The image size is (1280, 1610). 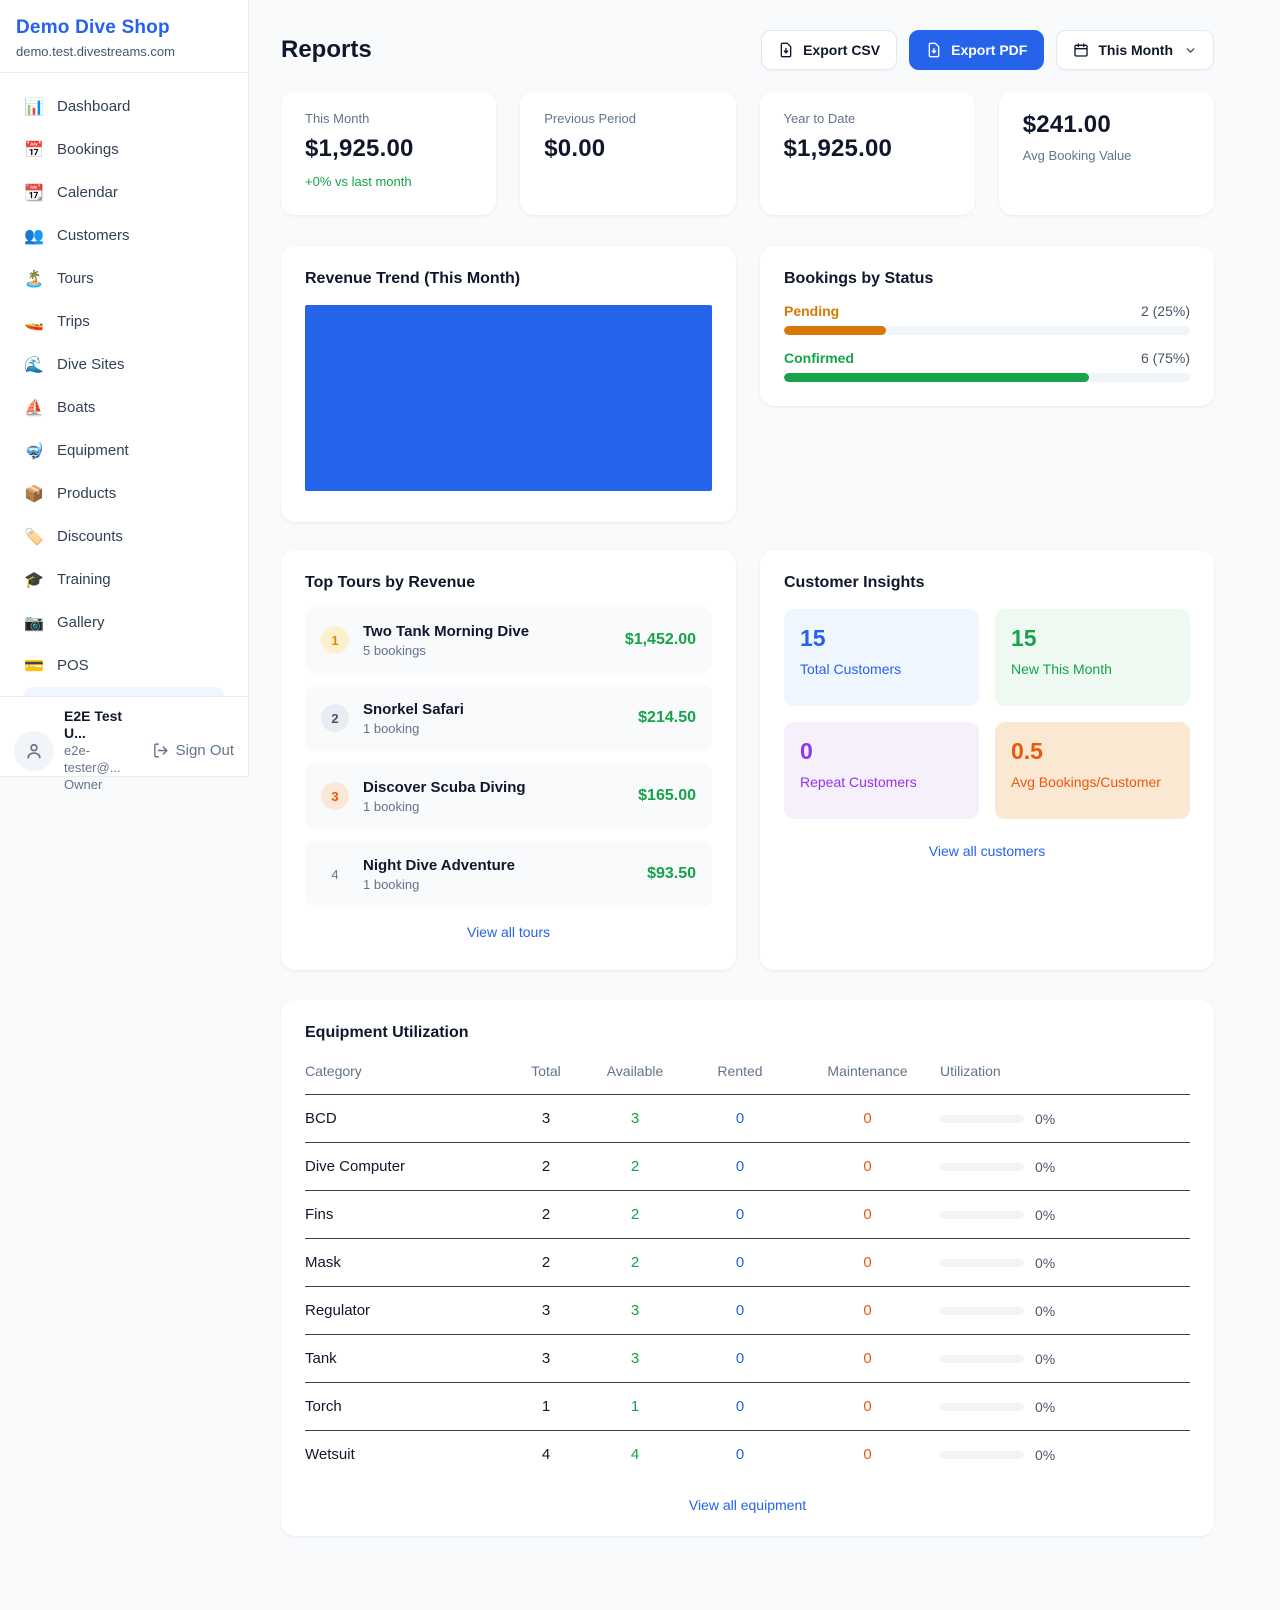 What do you see at coordinates (124, 192) in the screenshot?
I see `sidebar-item-calendar: 📆 Calendar` at bounding box center [124, 192].